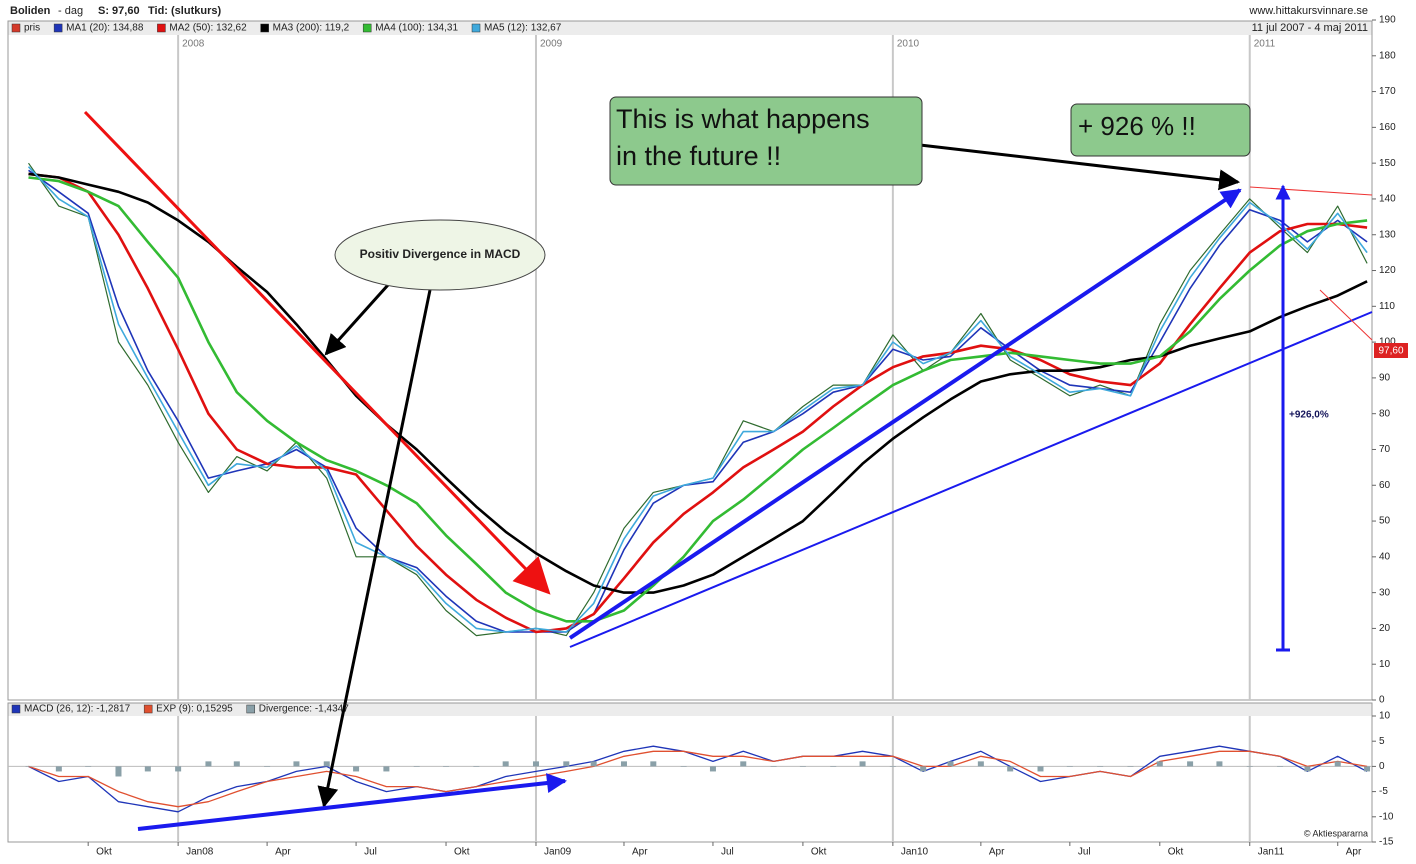  What do you see at coordinates (304, 709) in the screenshot?
I see `legend-label: Divergence: -1,4347` at bounding box center [304, 709].